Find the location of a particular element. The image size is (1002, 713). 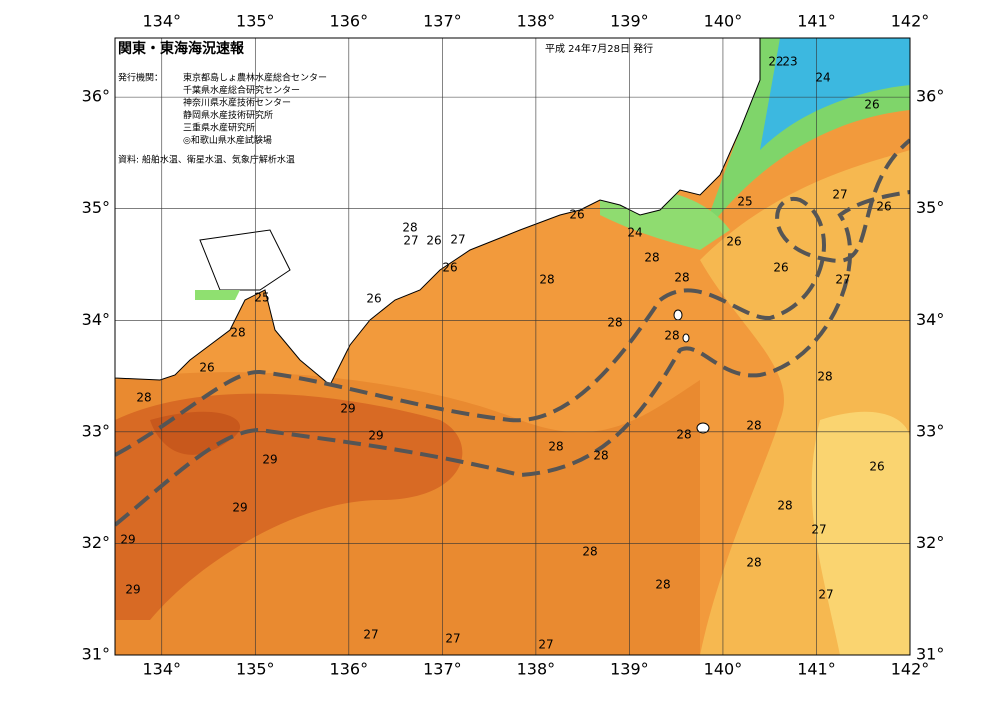

awaji is located at coordinates (245, 260).